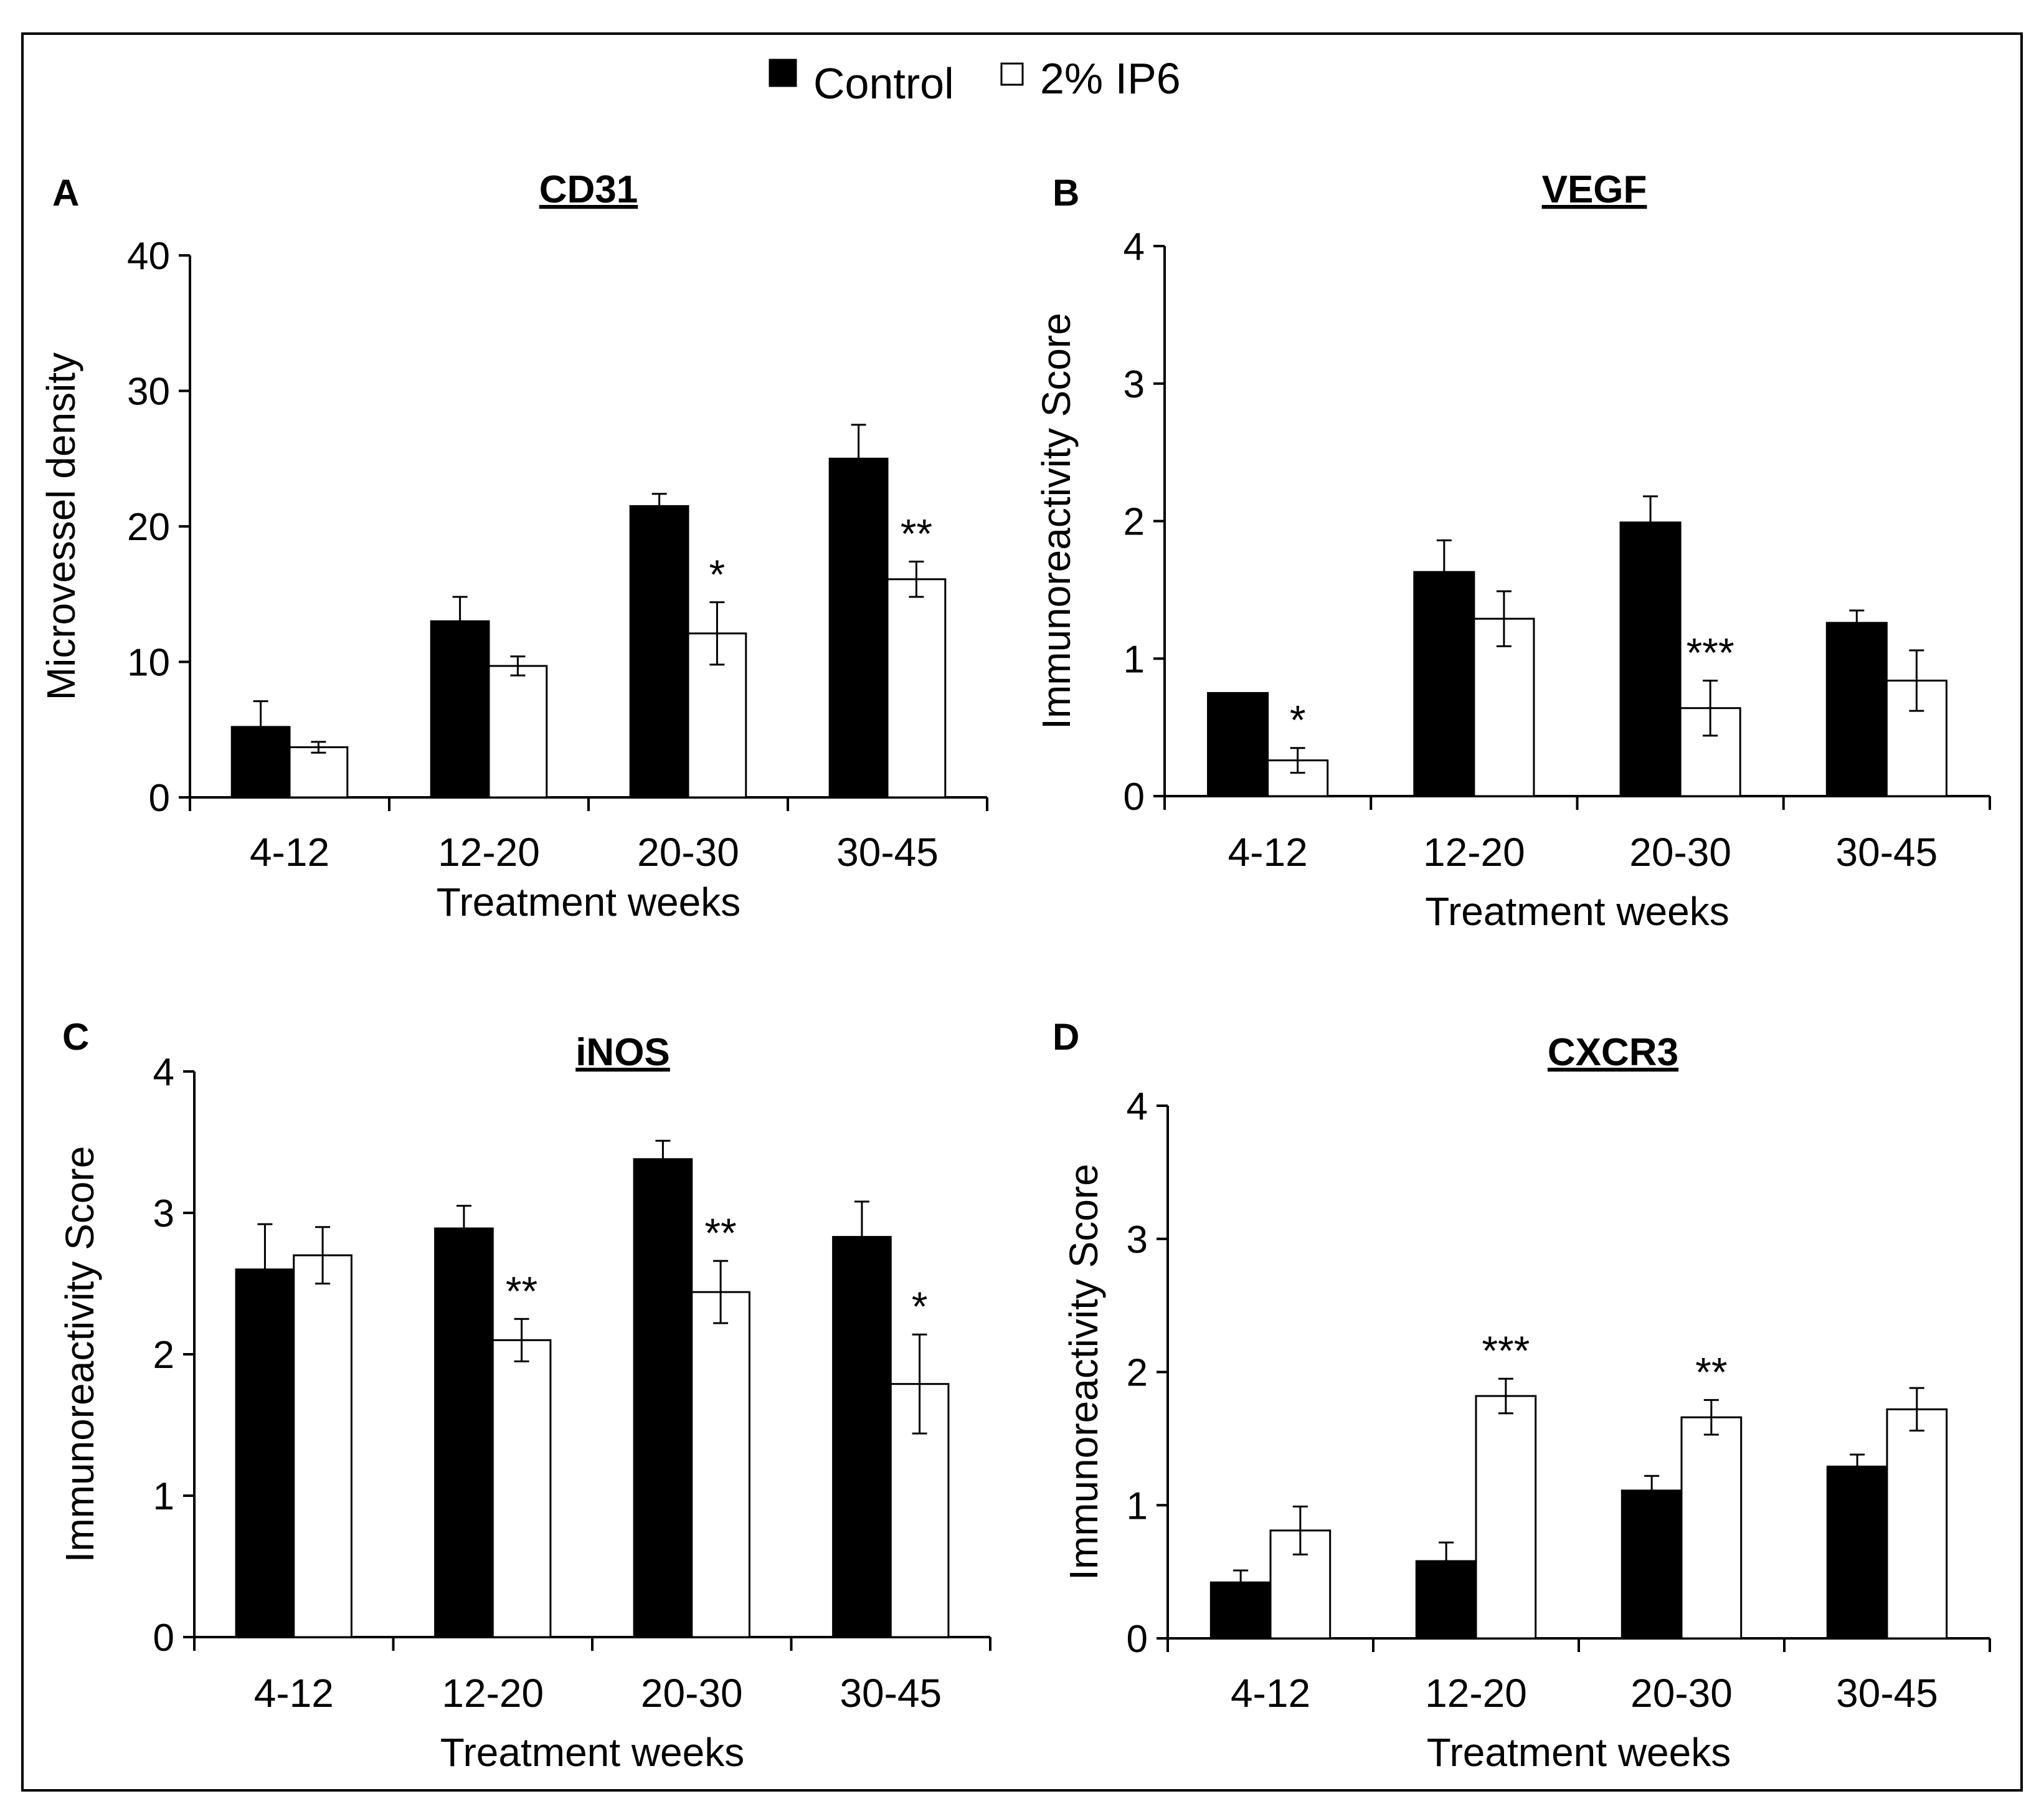 The image size is (2044, 1819). Describe the element at coordinates (1066, 1037) in the screenshot. I see `panel-letter: D` at that location.